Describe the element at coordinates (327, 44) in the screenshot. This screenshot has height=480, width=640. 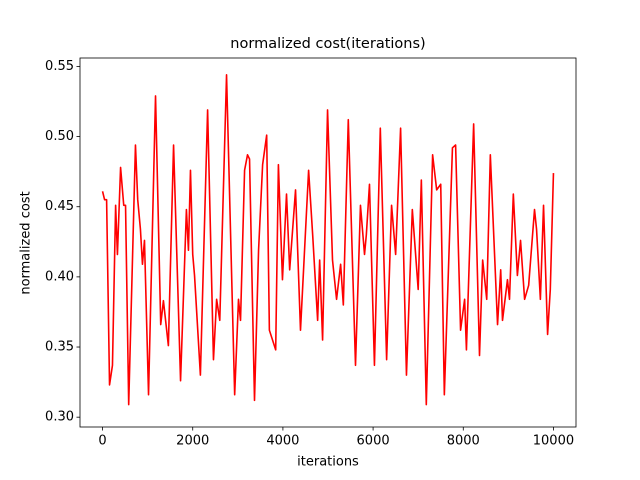
I see `chart-title: normalized cost(iterations)` at that location.